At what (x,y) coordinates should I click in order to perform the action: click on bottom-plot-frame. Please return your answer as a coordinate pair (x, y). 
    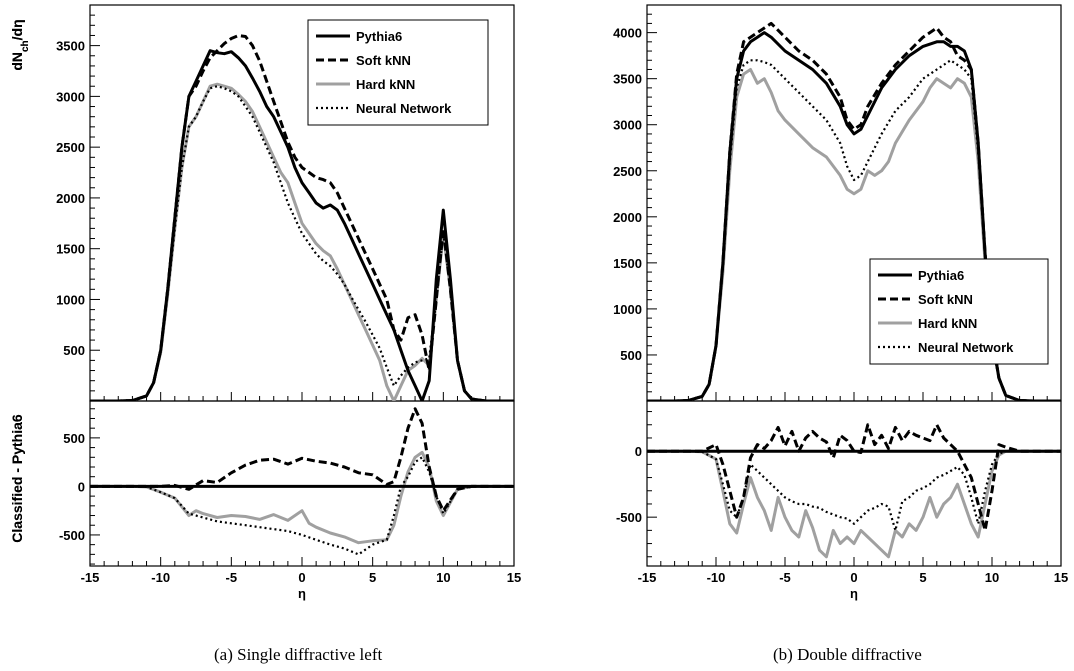
    Looking at the image, I should click on (302, 483).